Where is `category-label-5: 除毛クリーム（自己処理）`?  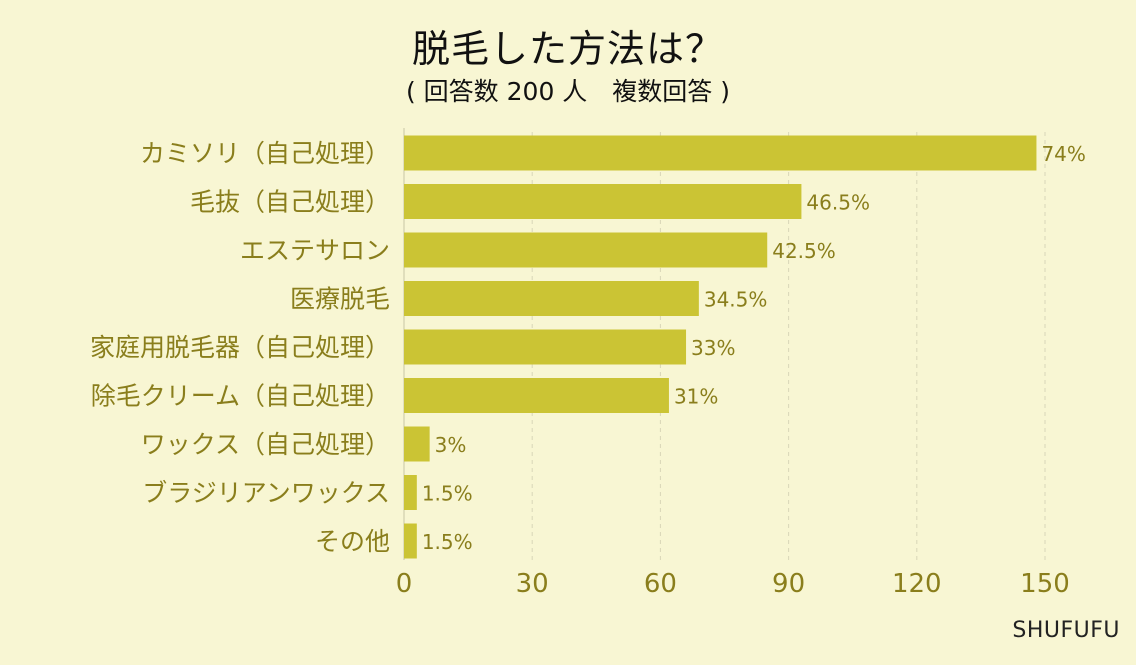
category-label-5: 除毛クリーム（自己処理） is located at coordinates (240, 396).